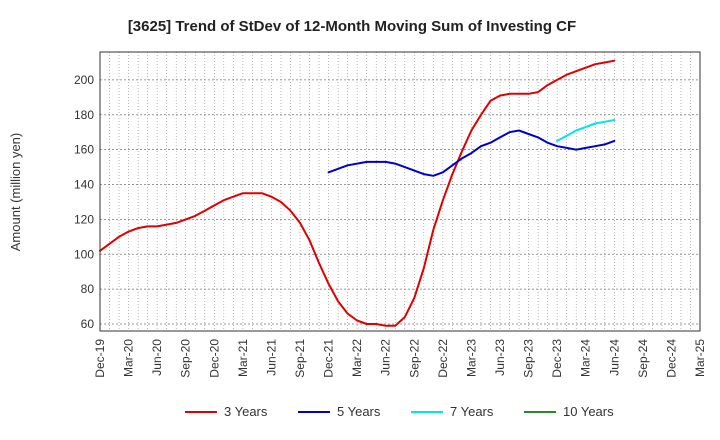 The image size is (720, 440). What do you see at coordinates (84, 219) in the screenshot?
I see `y-tick-label: 120` at bounding box center [84, 219].